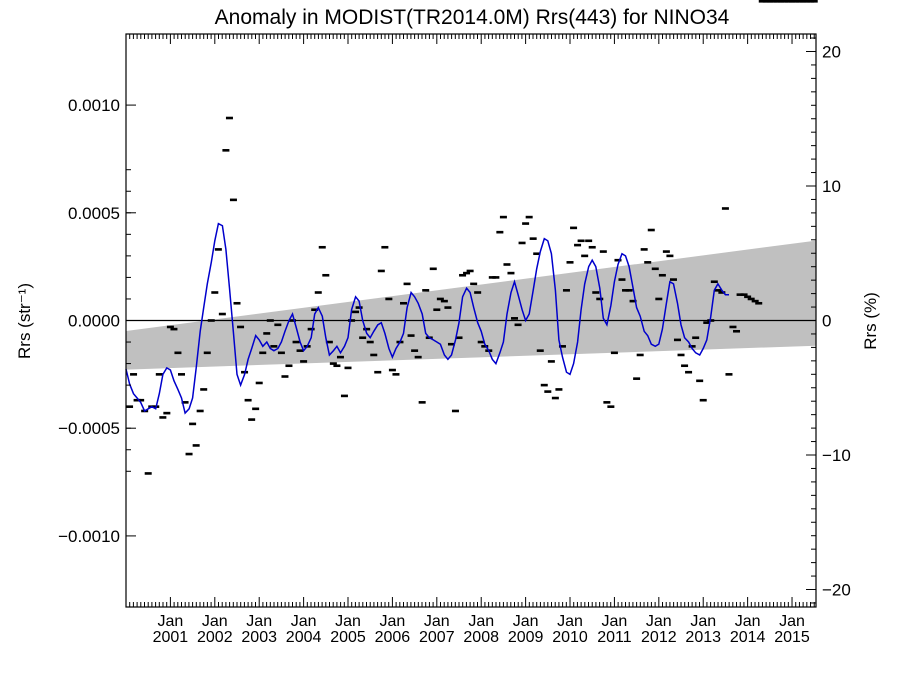 Image resolution: width=900 pixels, height=675 pixels. Describe the element at coordinates (89, 428) in the screenshot. I see `y-left-tick-label: −0.0005` at that location.